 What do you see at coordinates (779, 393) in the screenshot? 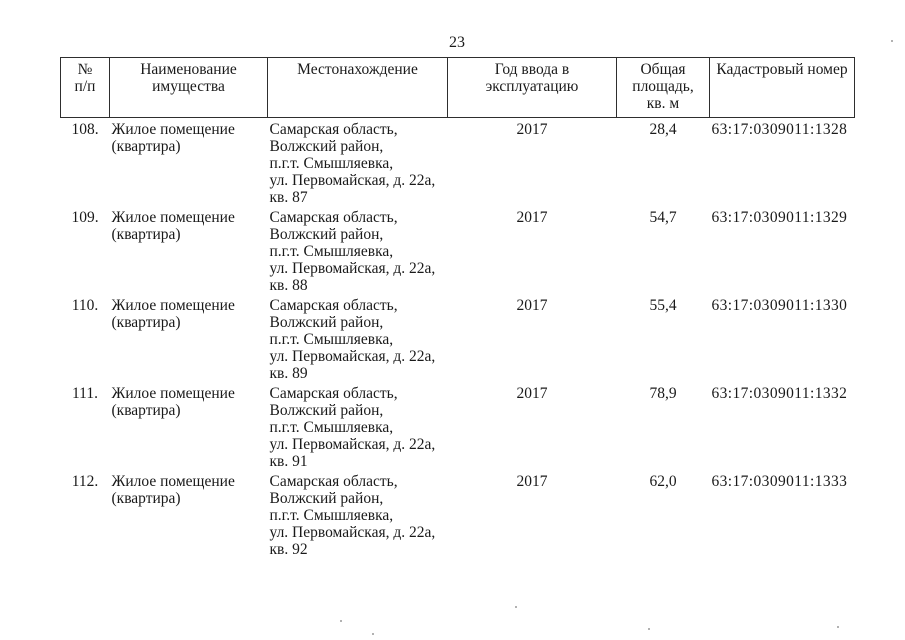
I see `cell-cadastral: 63:17:0309011:1332` at bounding box center [779, 393].